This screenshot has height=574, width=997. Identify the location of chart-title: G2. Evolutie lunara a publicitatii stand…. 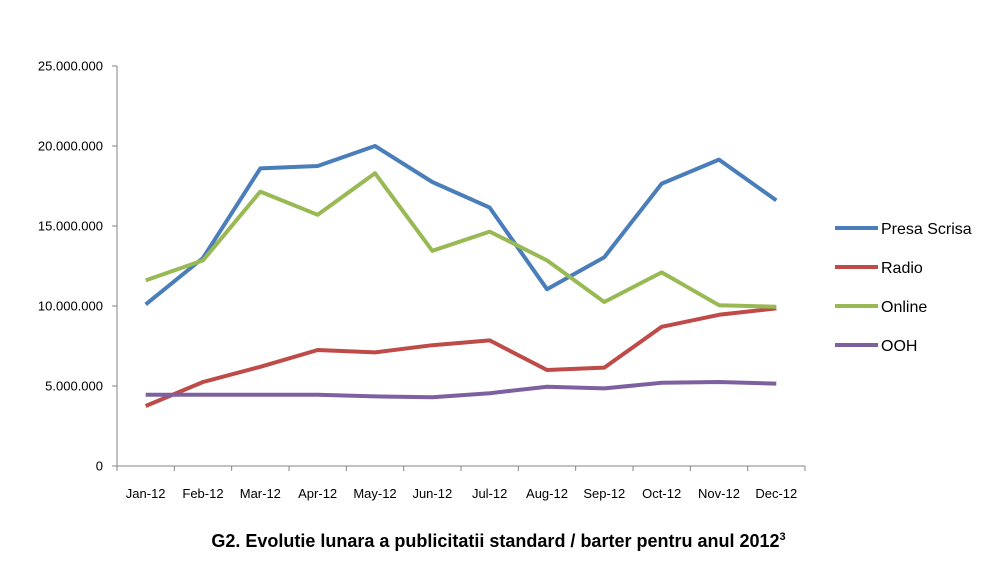
(498, 541).